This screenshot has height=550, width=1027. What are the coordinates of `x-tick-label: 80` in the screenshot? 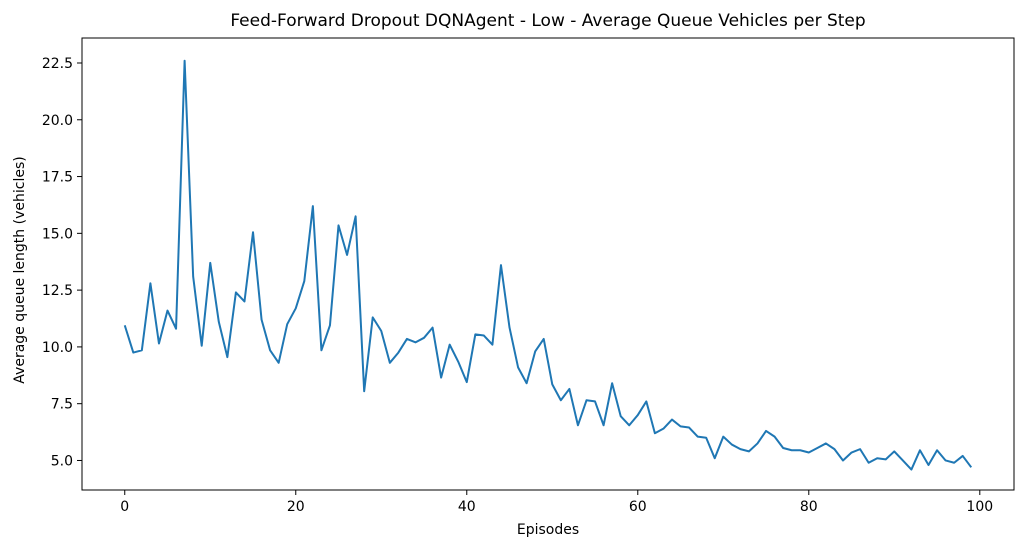 It's located at (809, 507).